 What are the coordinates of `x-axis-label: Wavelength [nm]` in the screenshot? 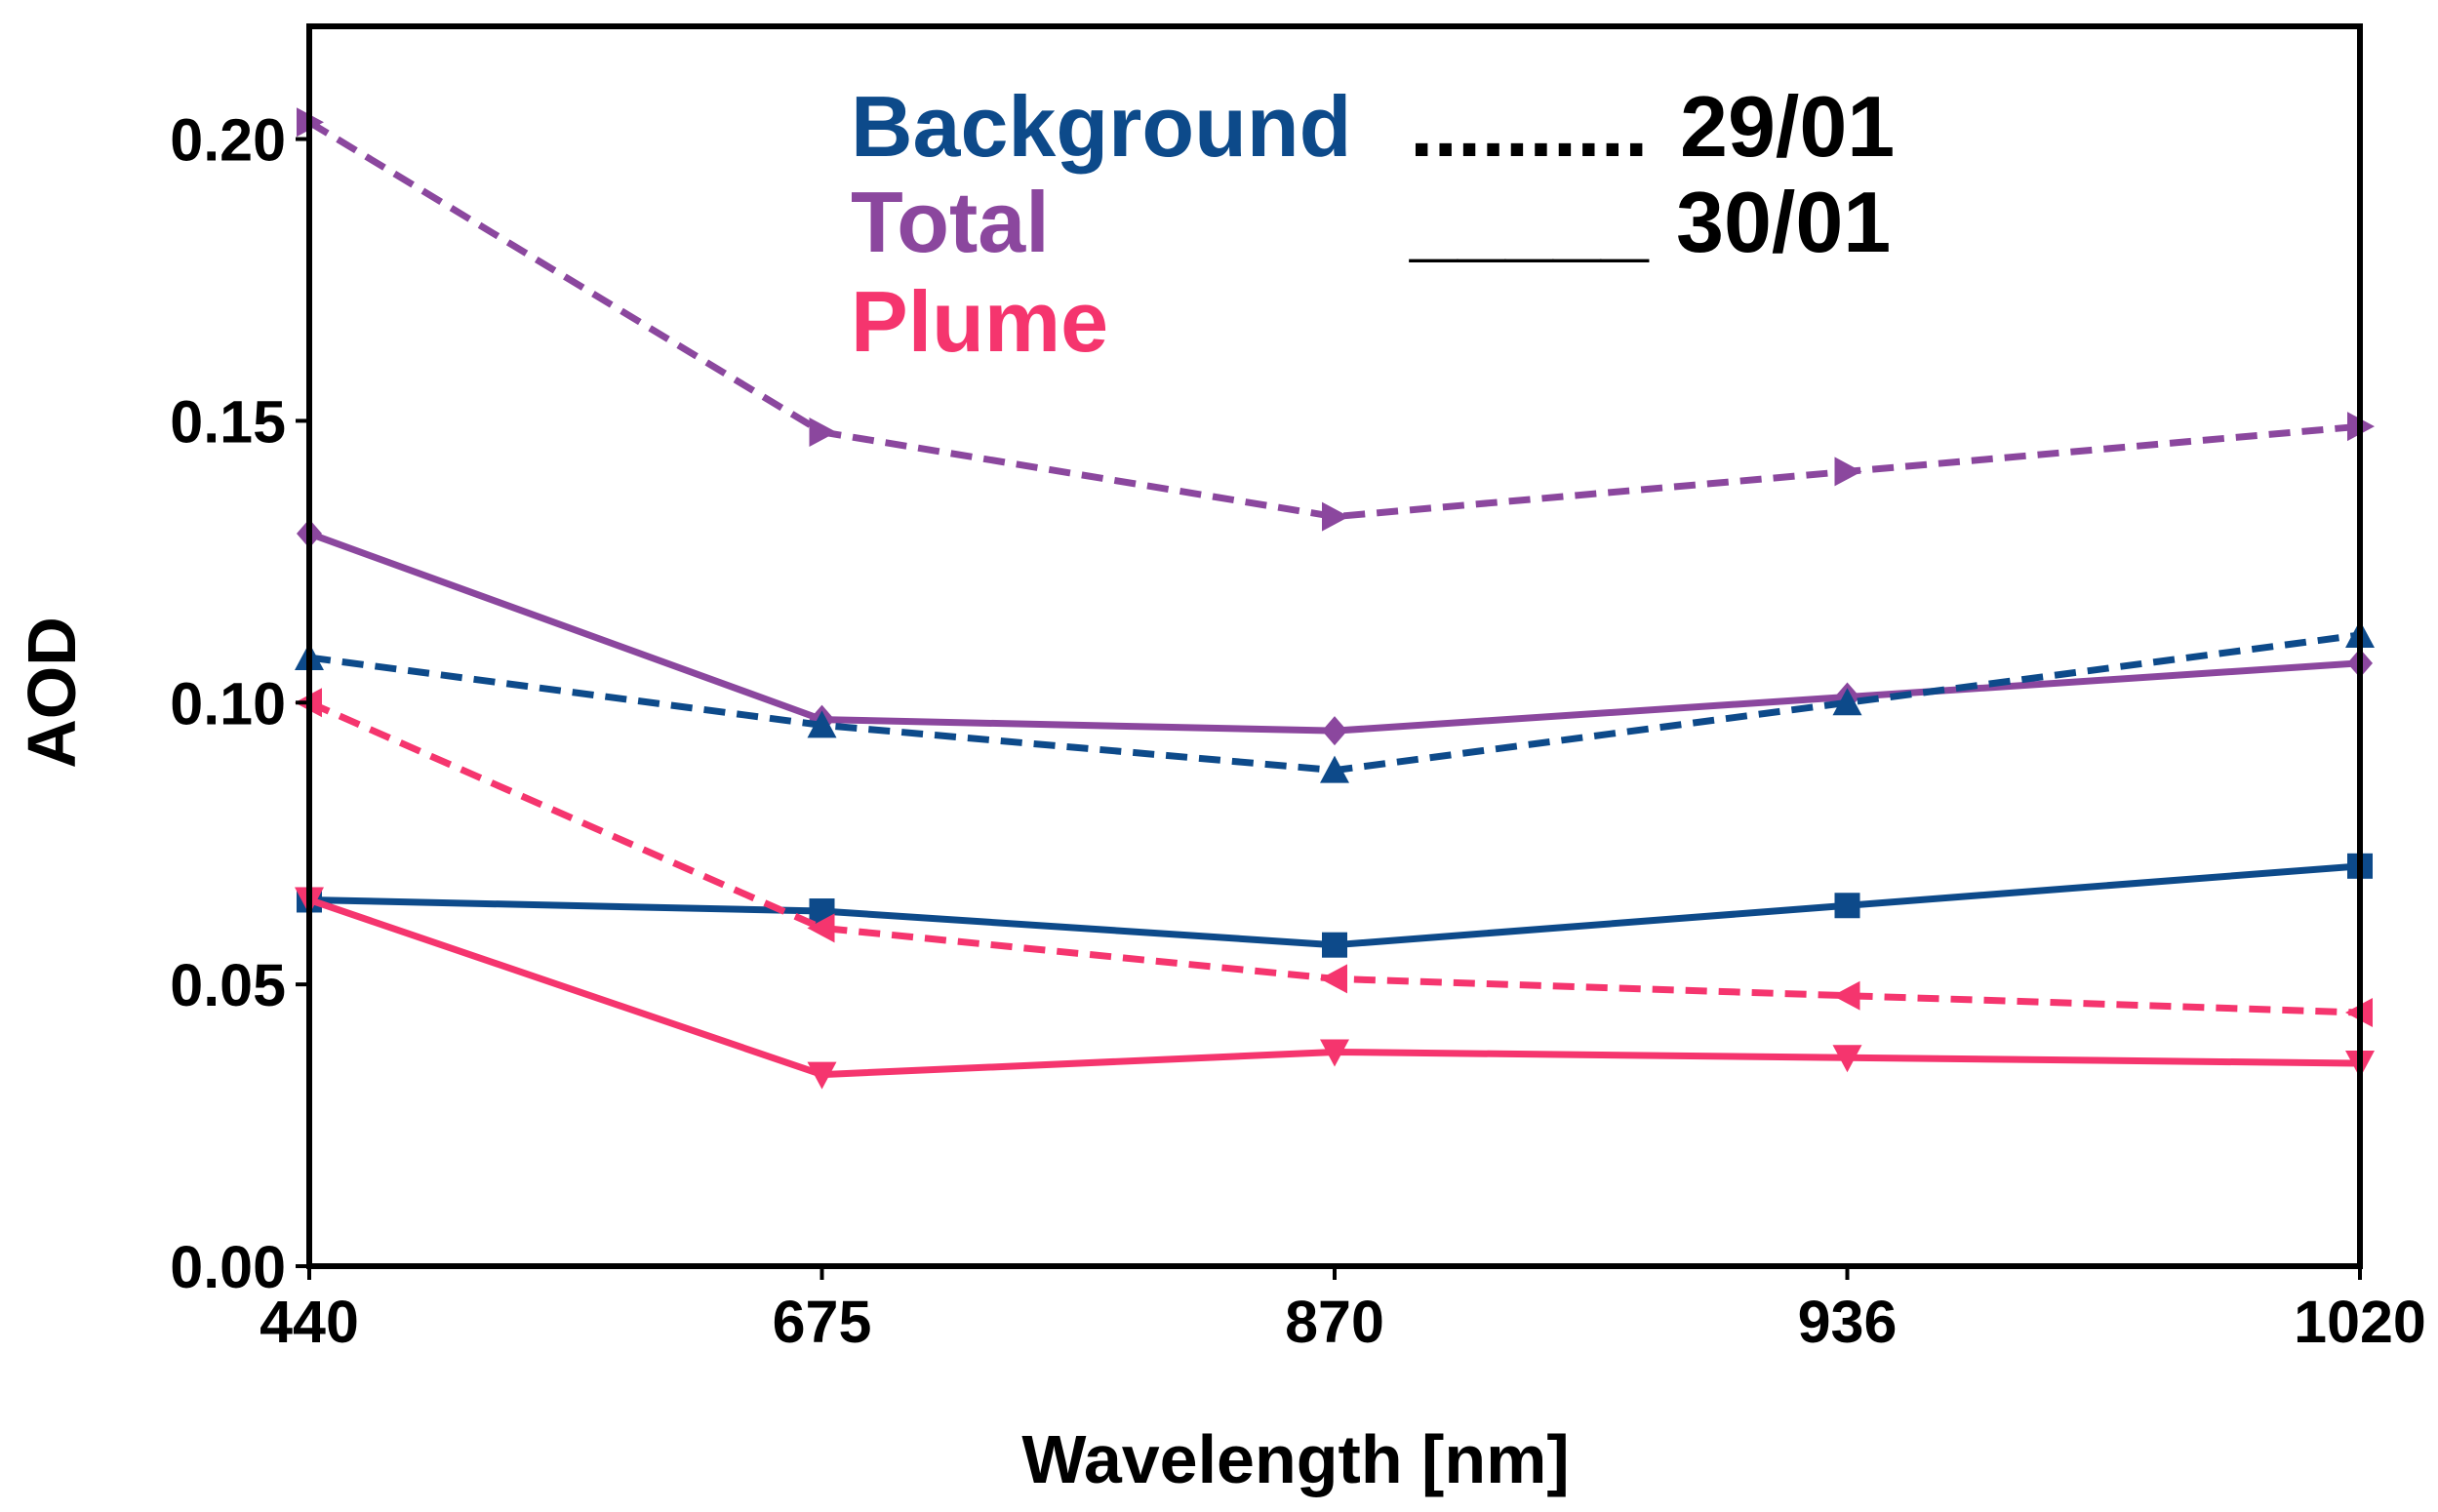 It's located at (1295, 1459).